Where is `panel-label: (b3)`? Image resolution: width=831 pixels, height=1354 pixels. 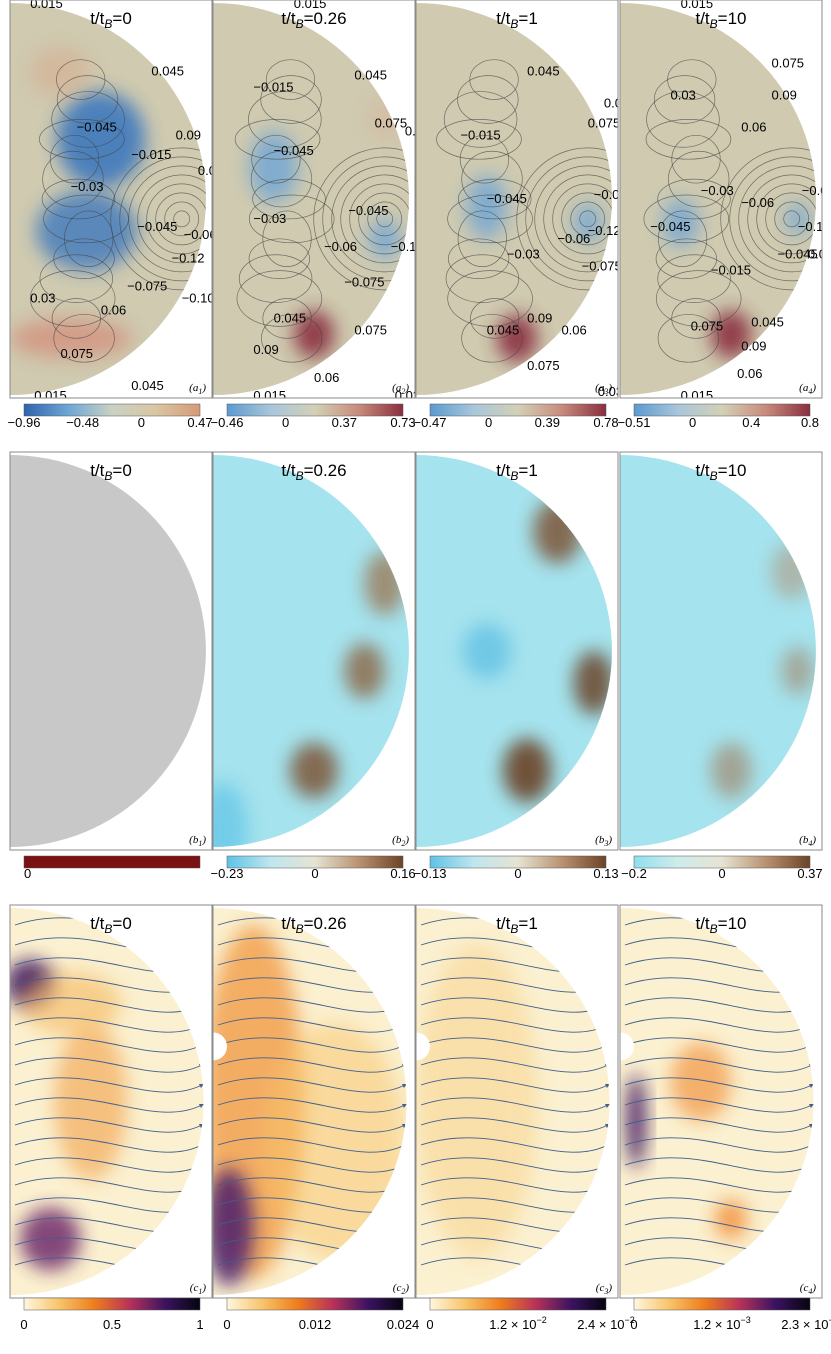
panel-label: (b3) is located at coordinates (603, 841).